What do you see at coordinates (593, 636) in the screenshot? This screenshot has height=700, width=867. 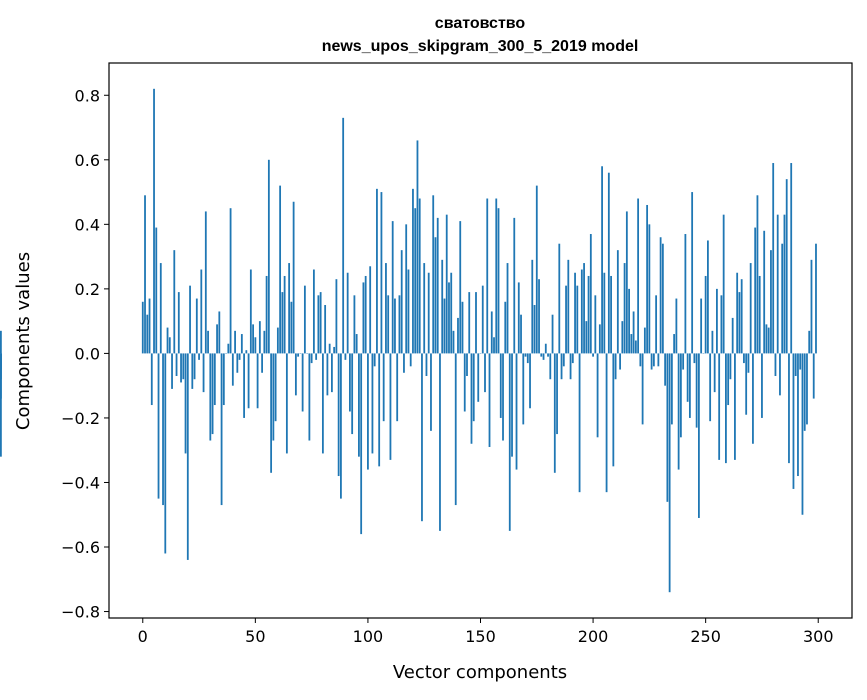 I see `x-tick-label: 200` at bounding box center [593, 636].